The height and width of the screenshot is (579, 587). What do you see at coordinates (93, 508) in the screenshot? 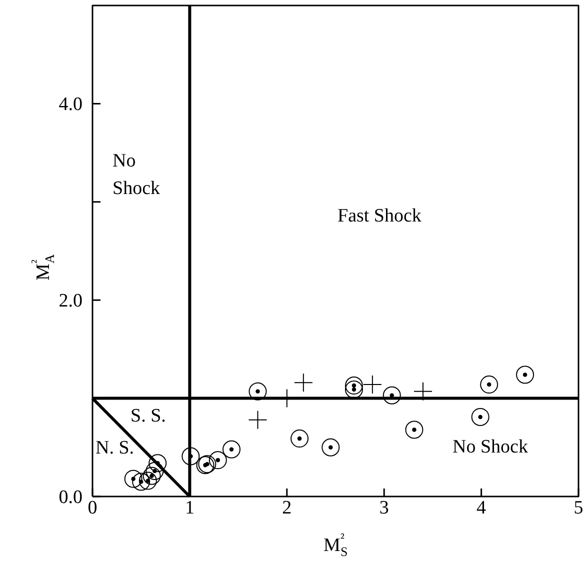
I see `x-tick-label: 0` at bounding box center [93, 508].